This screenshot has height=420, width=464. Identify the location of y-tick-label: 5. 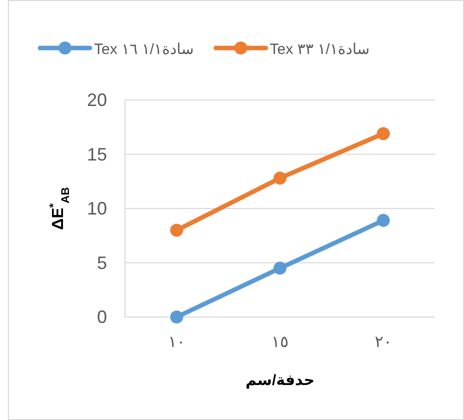
(101, 262).